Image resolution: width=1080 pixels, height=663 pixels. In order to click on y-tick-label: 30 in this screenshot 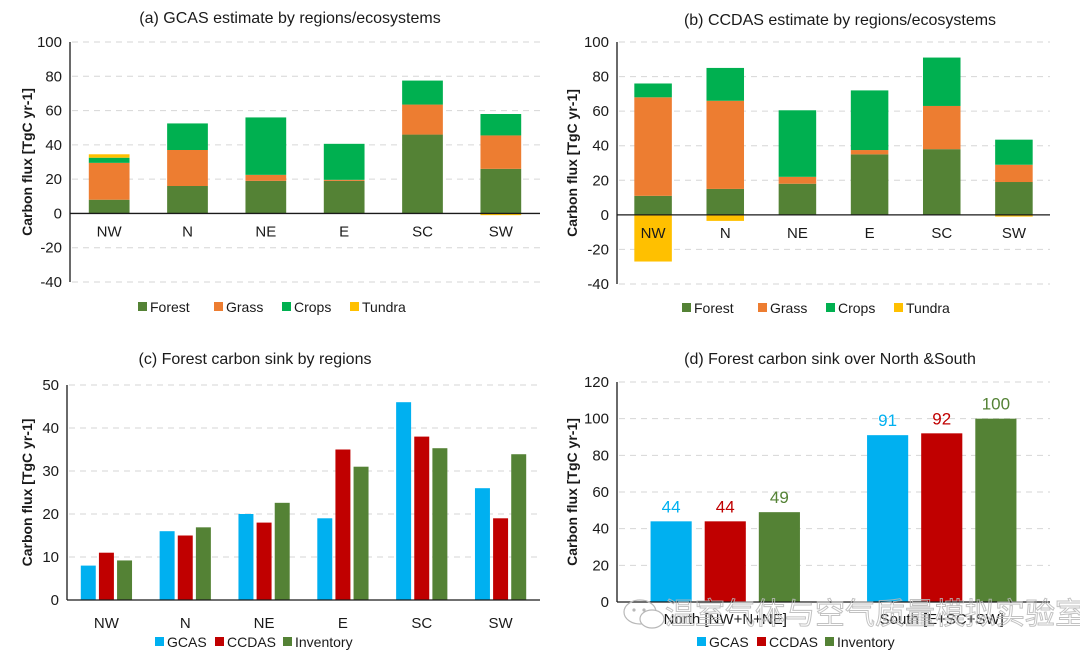, I will do `click(50, 471)`.